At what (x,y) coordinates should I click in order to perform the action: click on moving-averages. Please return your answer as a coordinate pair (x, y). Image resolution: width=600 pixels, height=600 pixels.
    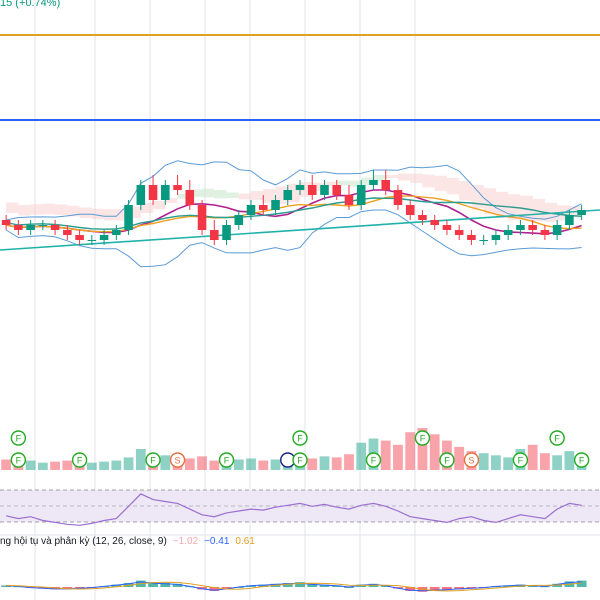
    Looking at the image, I should click on (300, 220).